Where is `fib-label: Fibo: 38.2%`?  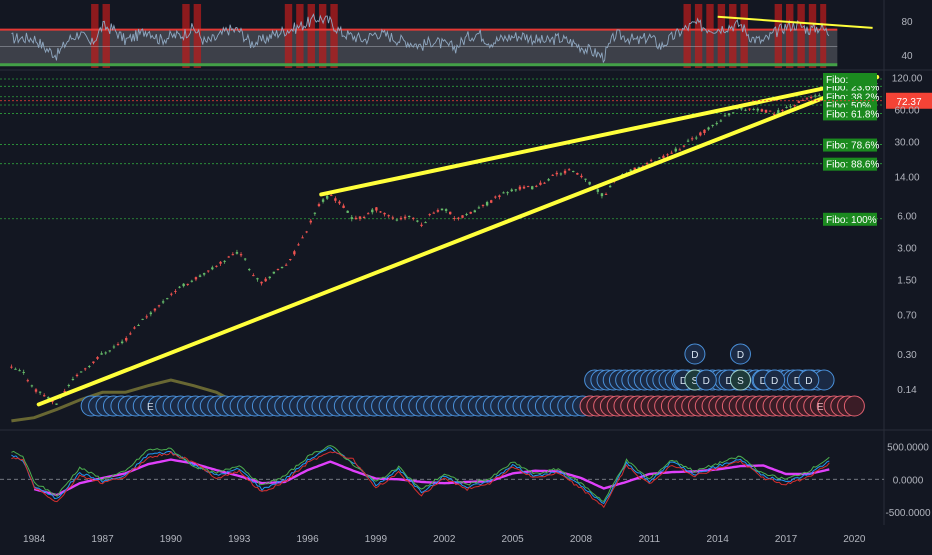 fib-label: Fibo: 38.2% is located at coordinates (852, 98).